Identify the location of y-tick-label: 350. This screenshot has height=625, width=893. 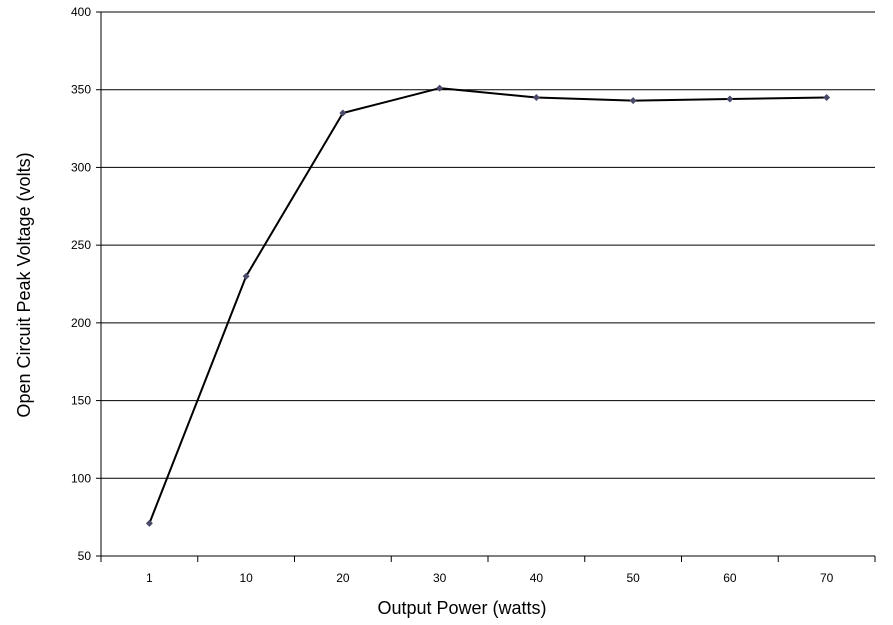
(81, 90).